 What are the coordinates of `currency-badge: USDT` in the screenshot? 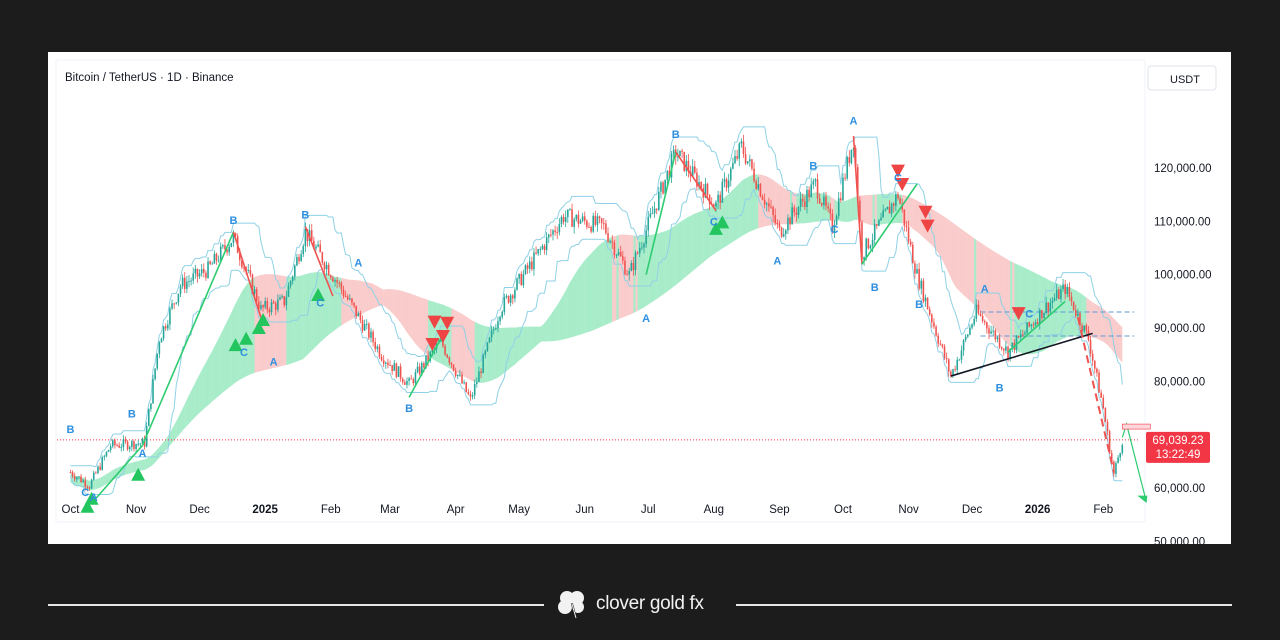 It's located at (1185, 80).